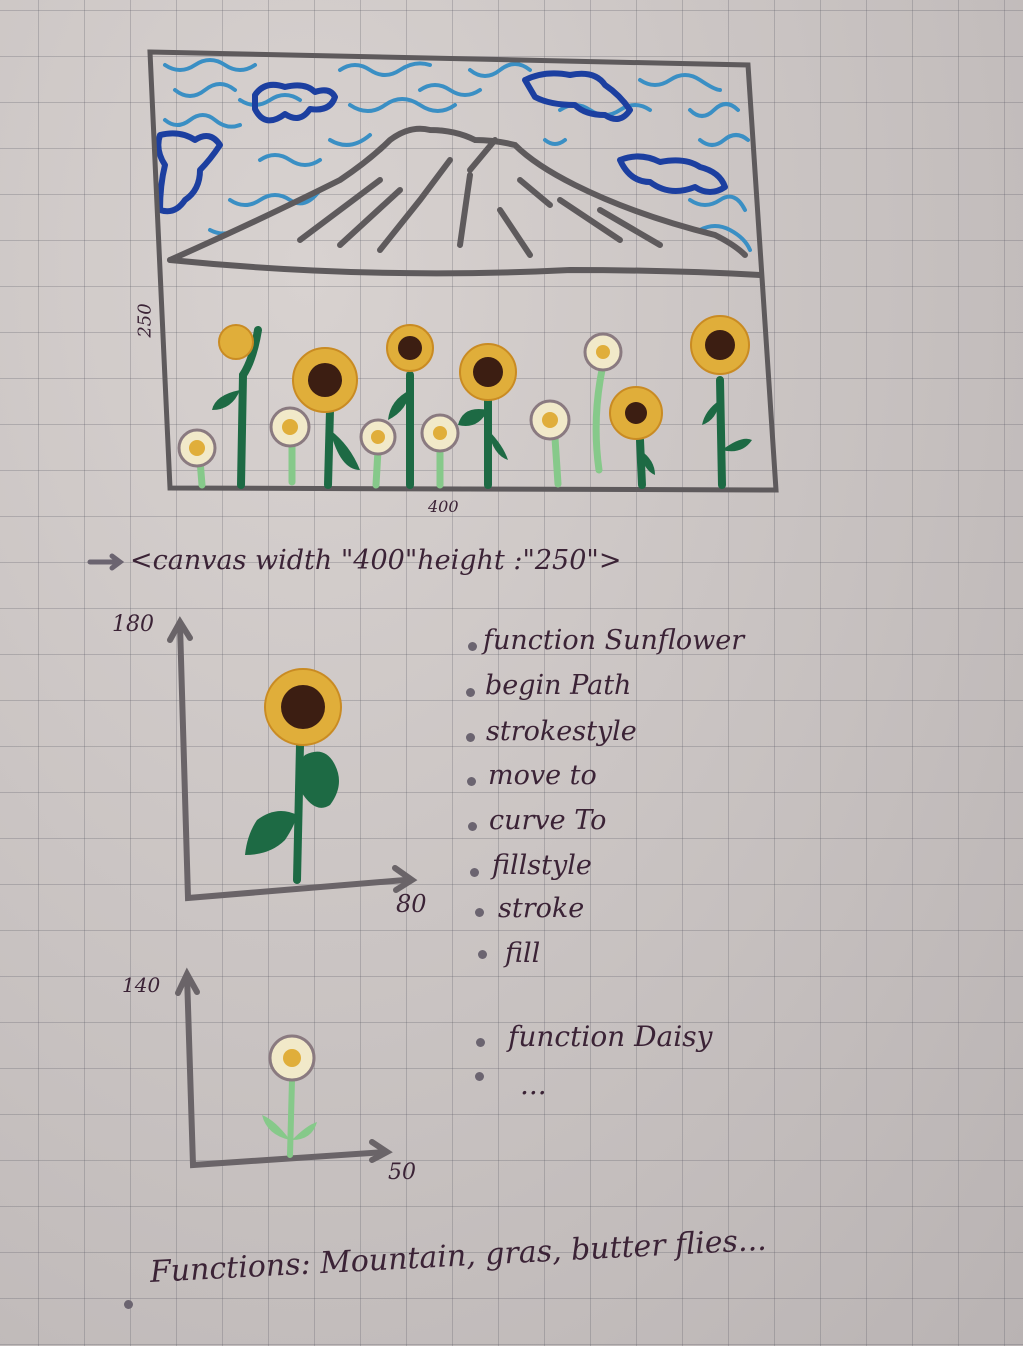 Image resolution: width=1023 pixels, height=1346 pixels. Describe the element at coordinates (548, 820) in the screenshot. I see `sunflower-step: curve To` at that location.